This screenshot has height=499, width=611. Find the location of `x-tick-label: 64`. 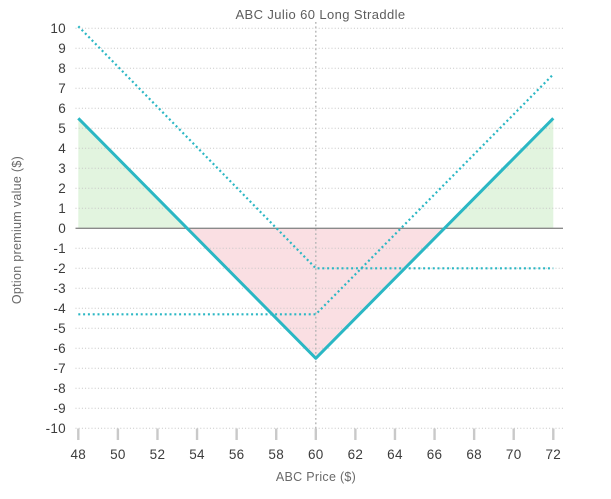

x-tick-label: 64 is located at coordinates (395, 454).